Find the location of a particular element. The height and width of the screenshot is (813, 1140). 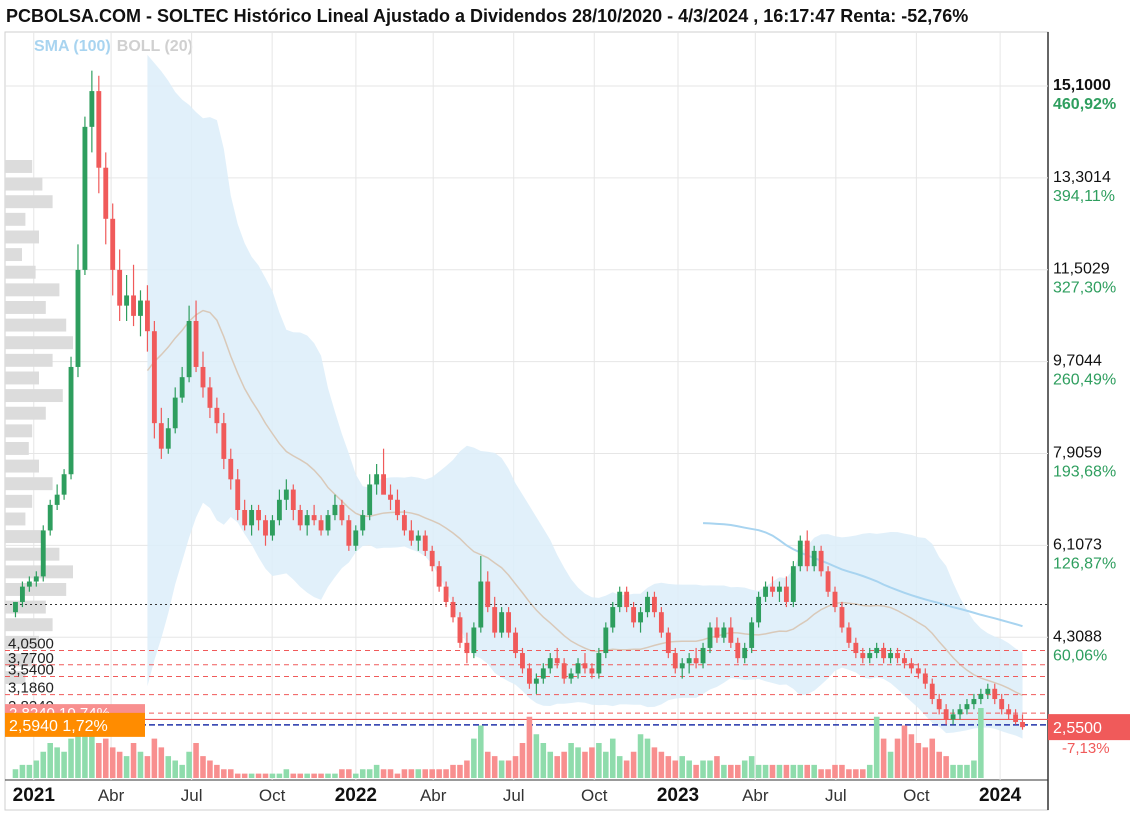

x-tick-label: Jul is located at coordinates (192, 795).